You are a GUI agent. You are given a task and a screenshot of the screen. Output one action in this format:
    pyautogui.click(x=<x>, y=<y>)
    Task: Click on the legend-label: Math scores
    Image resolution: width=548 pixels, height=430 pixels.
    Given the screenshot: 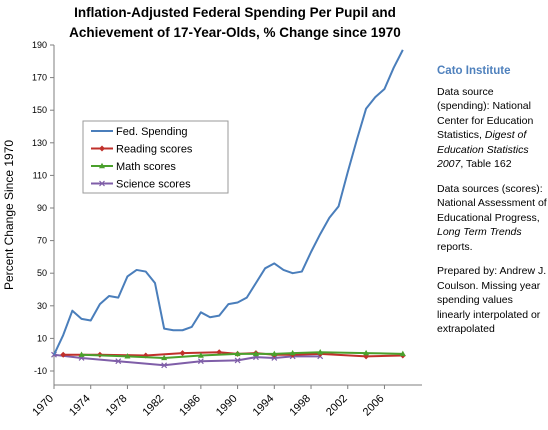 What is the action you would take?
    pyautogui.click(x=146, y=167)
    